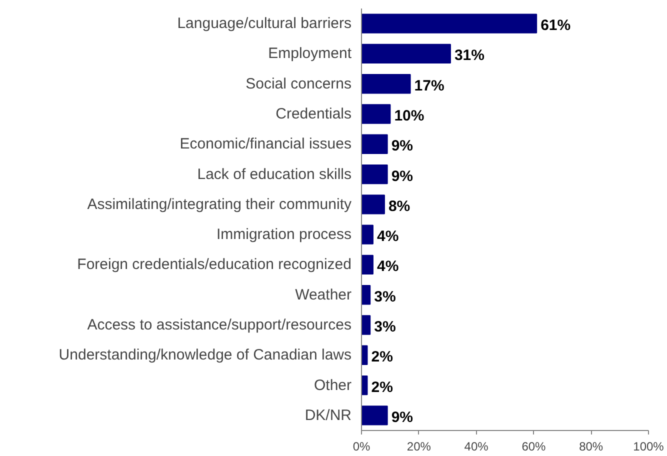  What do you see at coordinates (328, 415) in the screenshot?
I see `y-tick-label: DK/NR` at bounding box center [328, 415].